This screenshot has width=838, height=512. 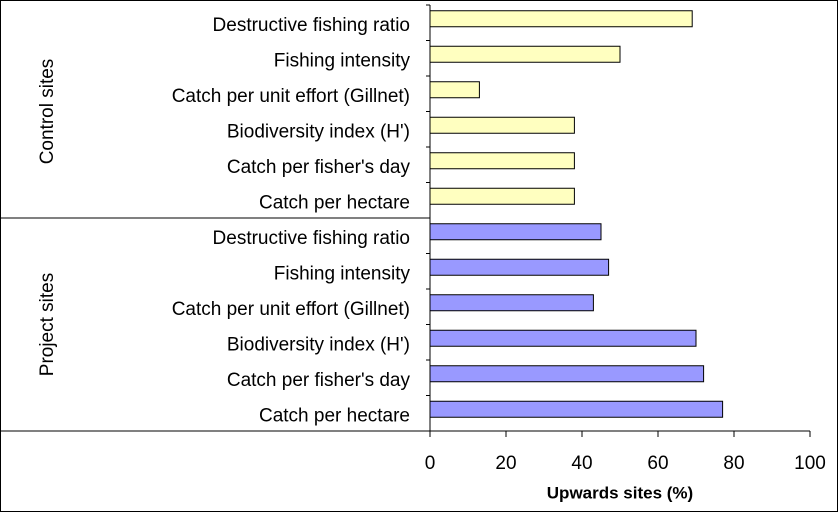 What do you see at coordinates (620, 492) in the screenshot?
I see `x-axis-label: Upwards sites (%)` at bounding box center [620, 492].